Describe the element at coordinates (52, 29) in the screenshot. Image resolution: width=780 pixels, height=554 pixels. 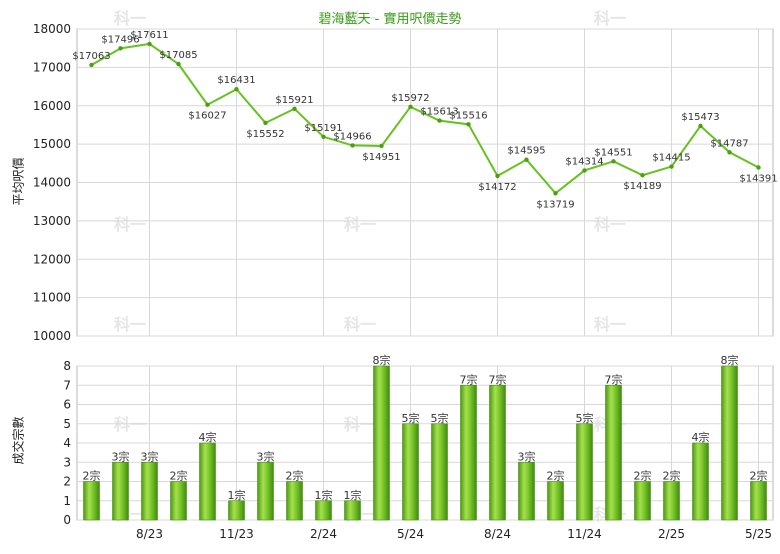
I see `line-y-tick-label: 18000` at that location.